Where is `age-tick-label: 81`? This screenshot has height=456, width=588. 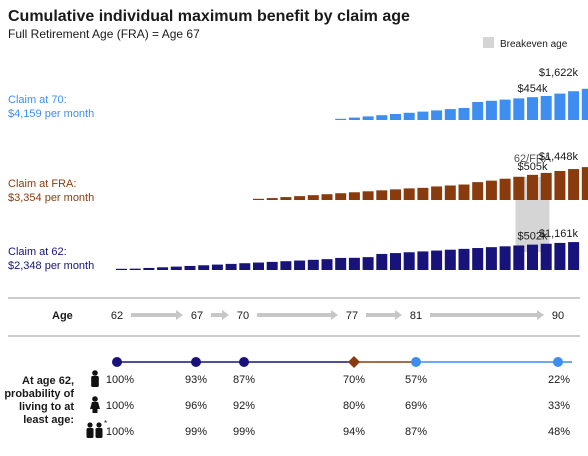
age-tick-label: 81 is located at coordinates (416, 316).